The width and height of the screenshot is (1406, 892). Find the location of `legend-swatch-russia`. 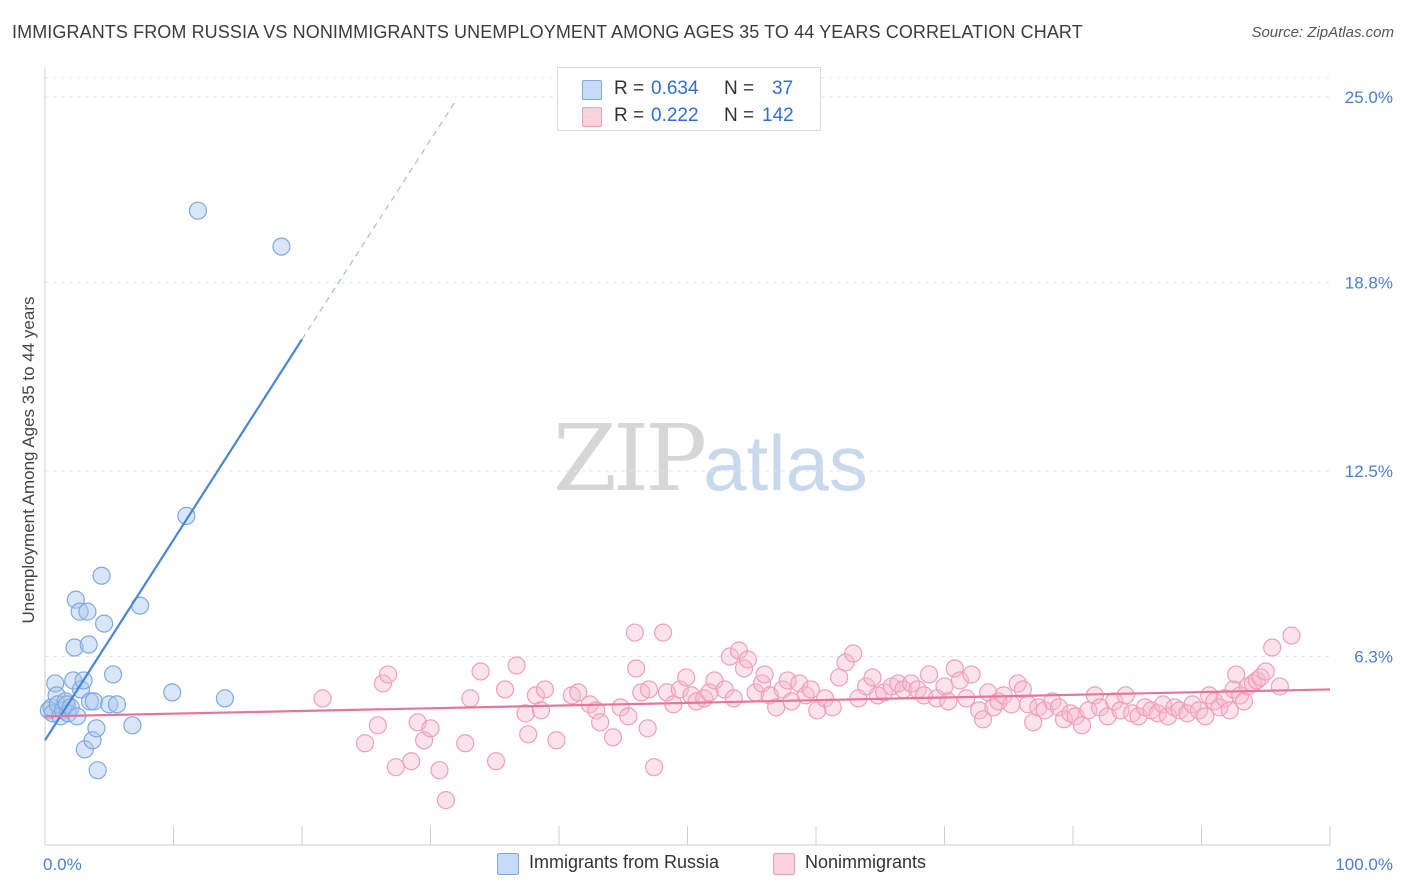

legend-swatch-russia is located at coordinates (592, 90).